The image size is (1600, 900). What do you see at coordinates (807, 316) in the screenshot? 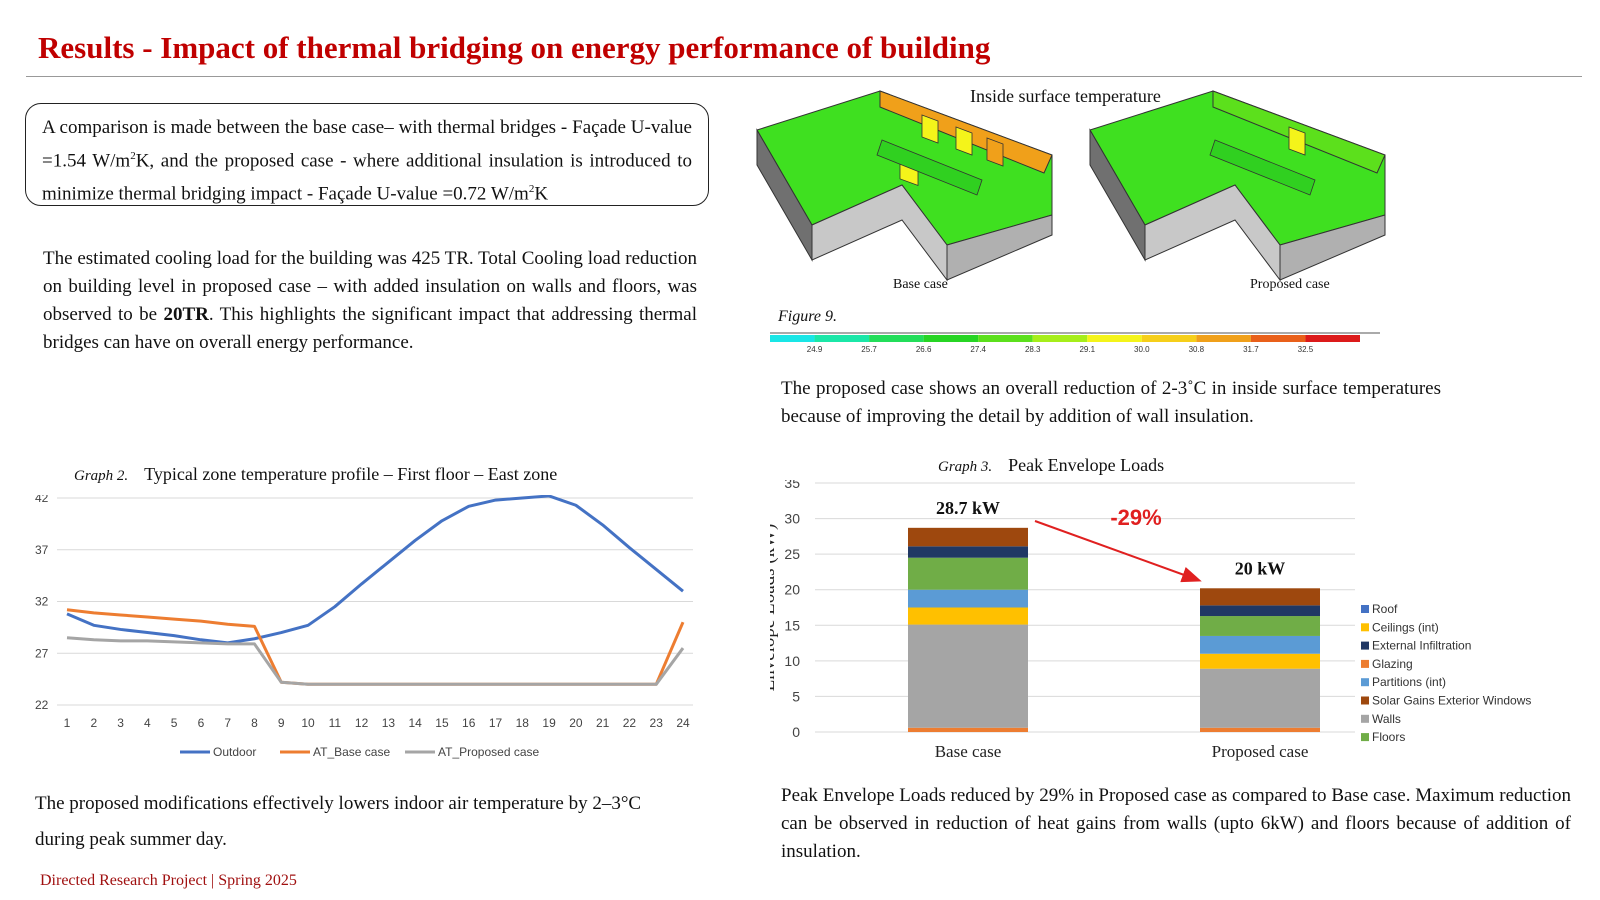
I see `figure-caption: Figure 9.` at bounding box center [807, 316].